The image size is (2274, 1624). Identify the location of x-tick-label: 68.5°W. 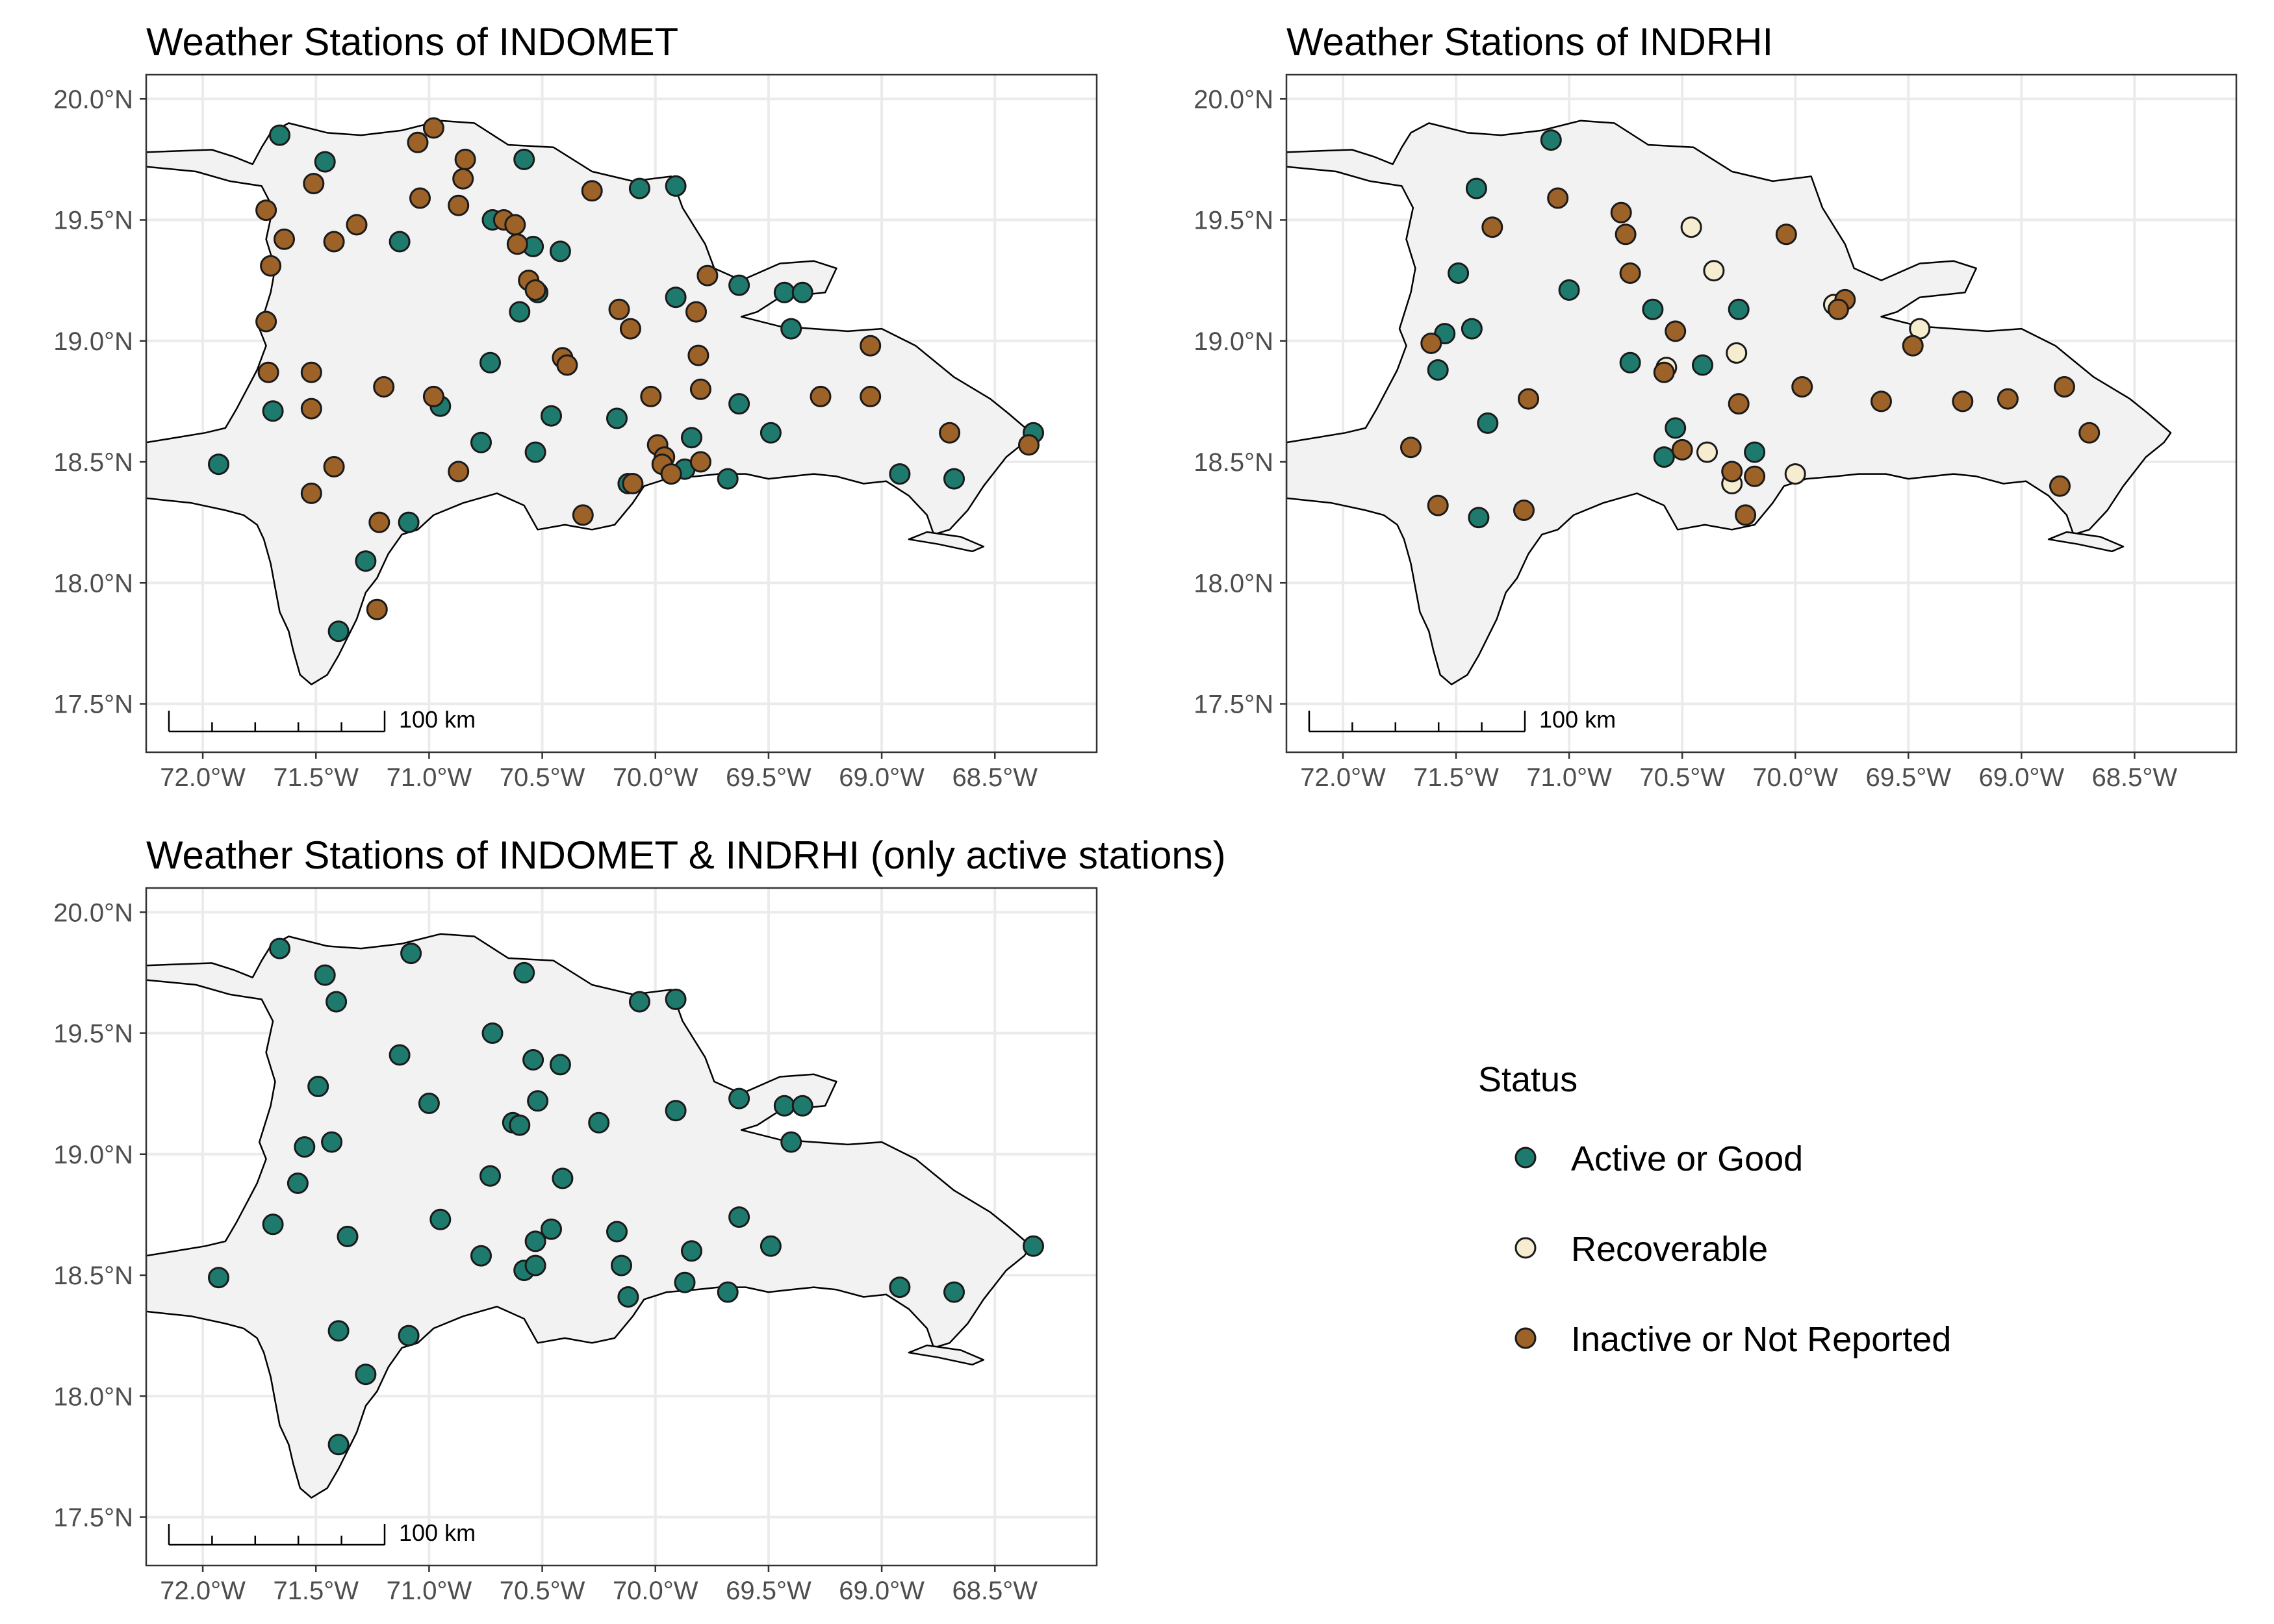
(995, 1591).